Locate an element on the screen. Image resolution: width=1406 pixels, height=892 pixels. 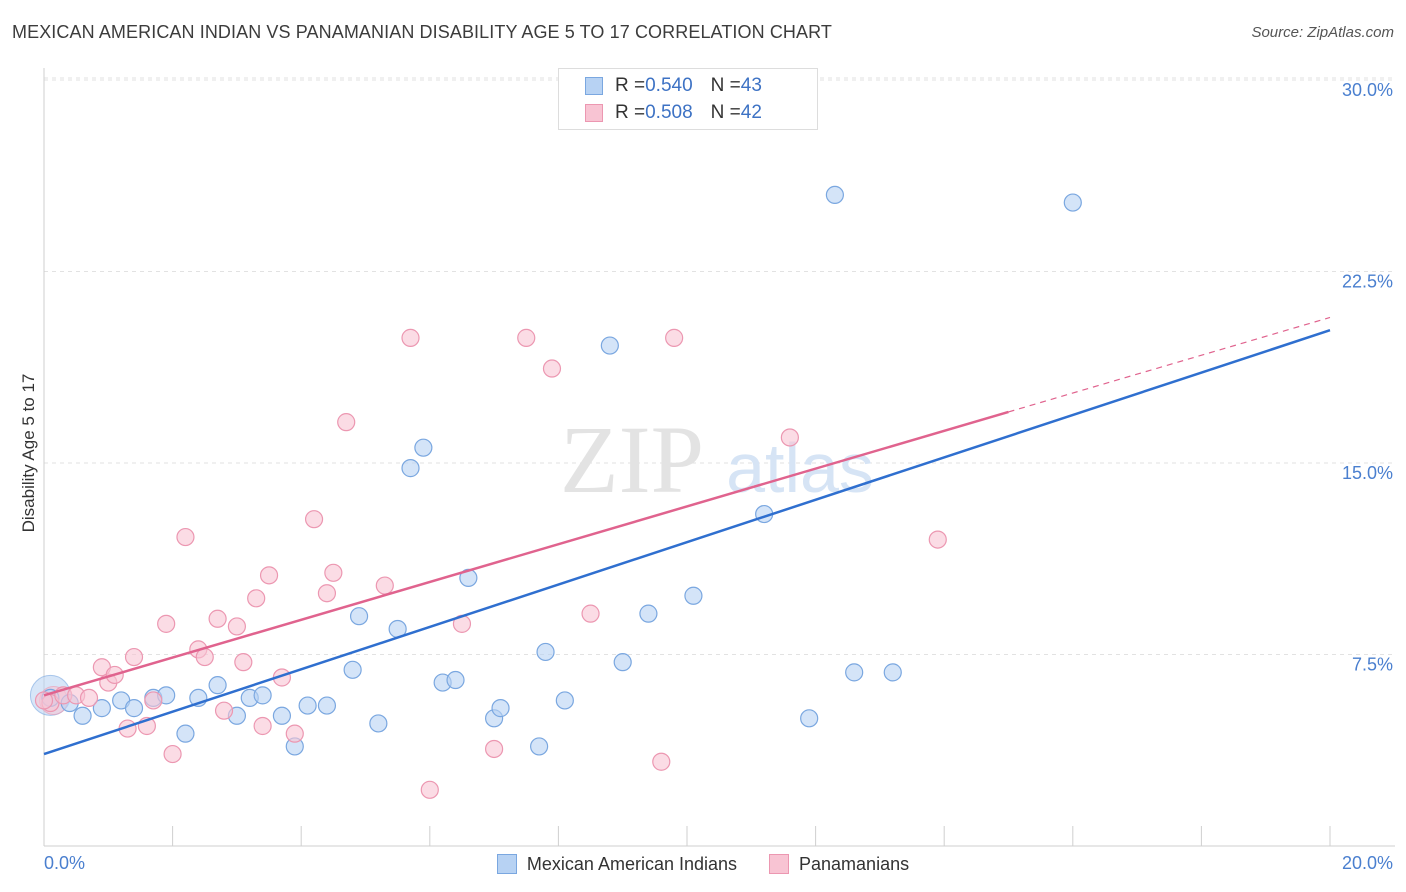
watermark-atlas: atlas is located at coordinates (800, 468).